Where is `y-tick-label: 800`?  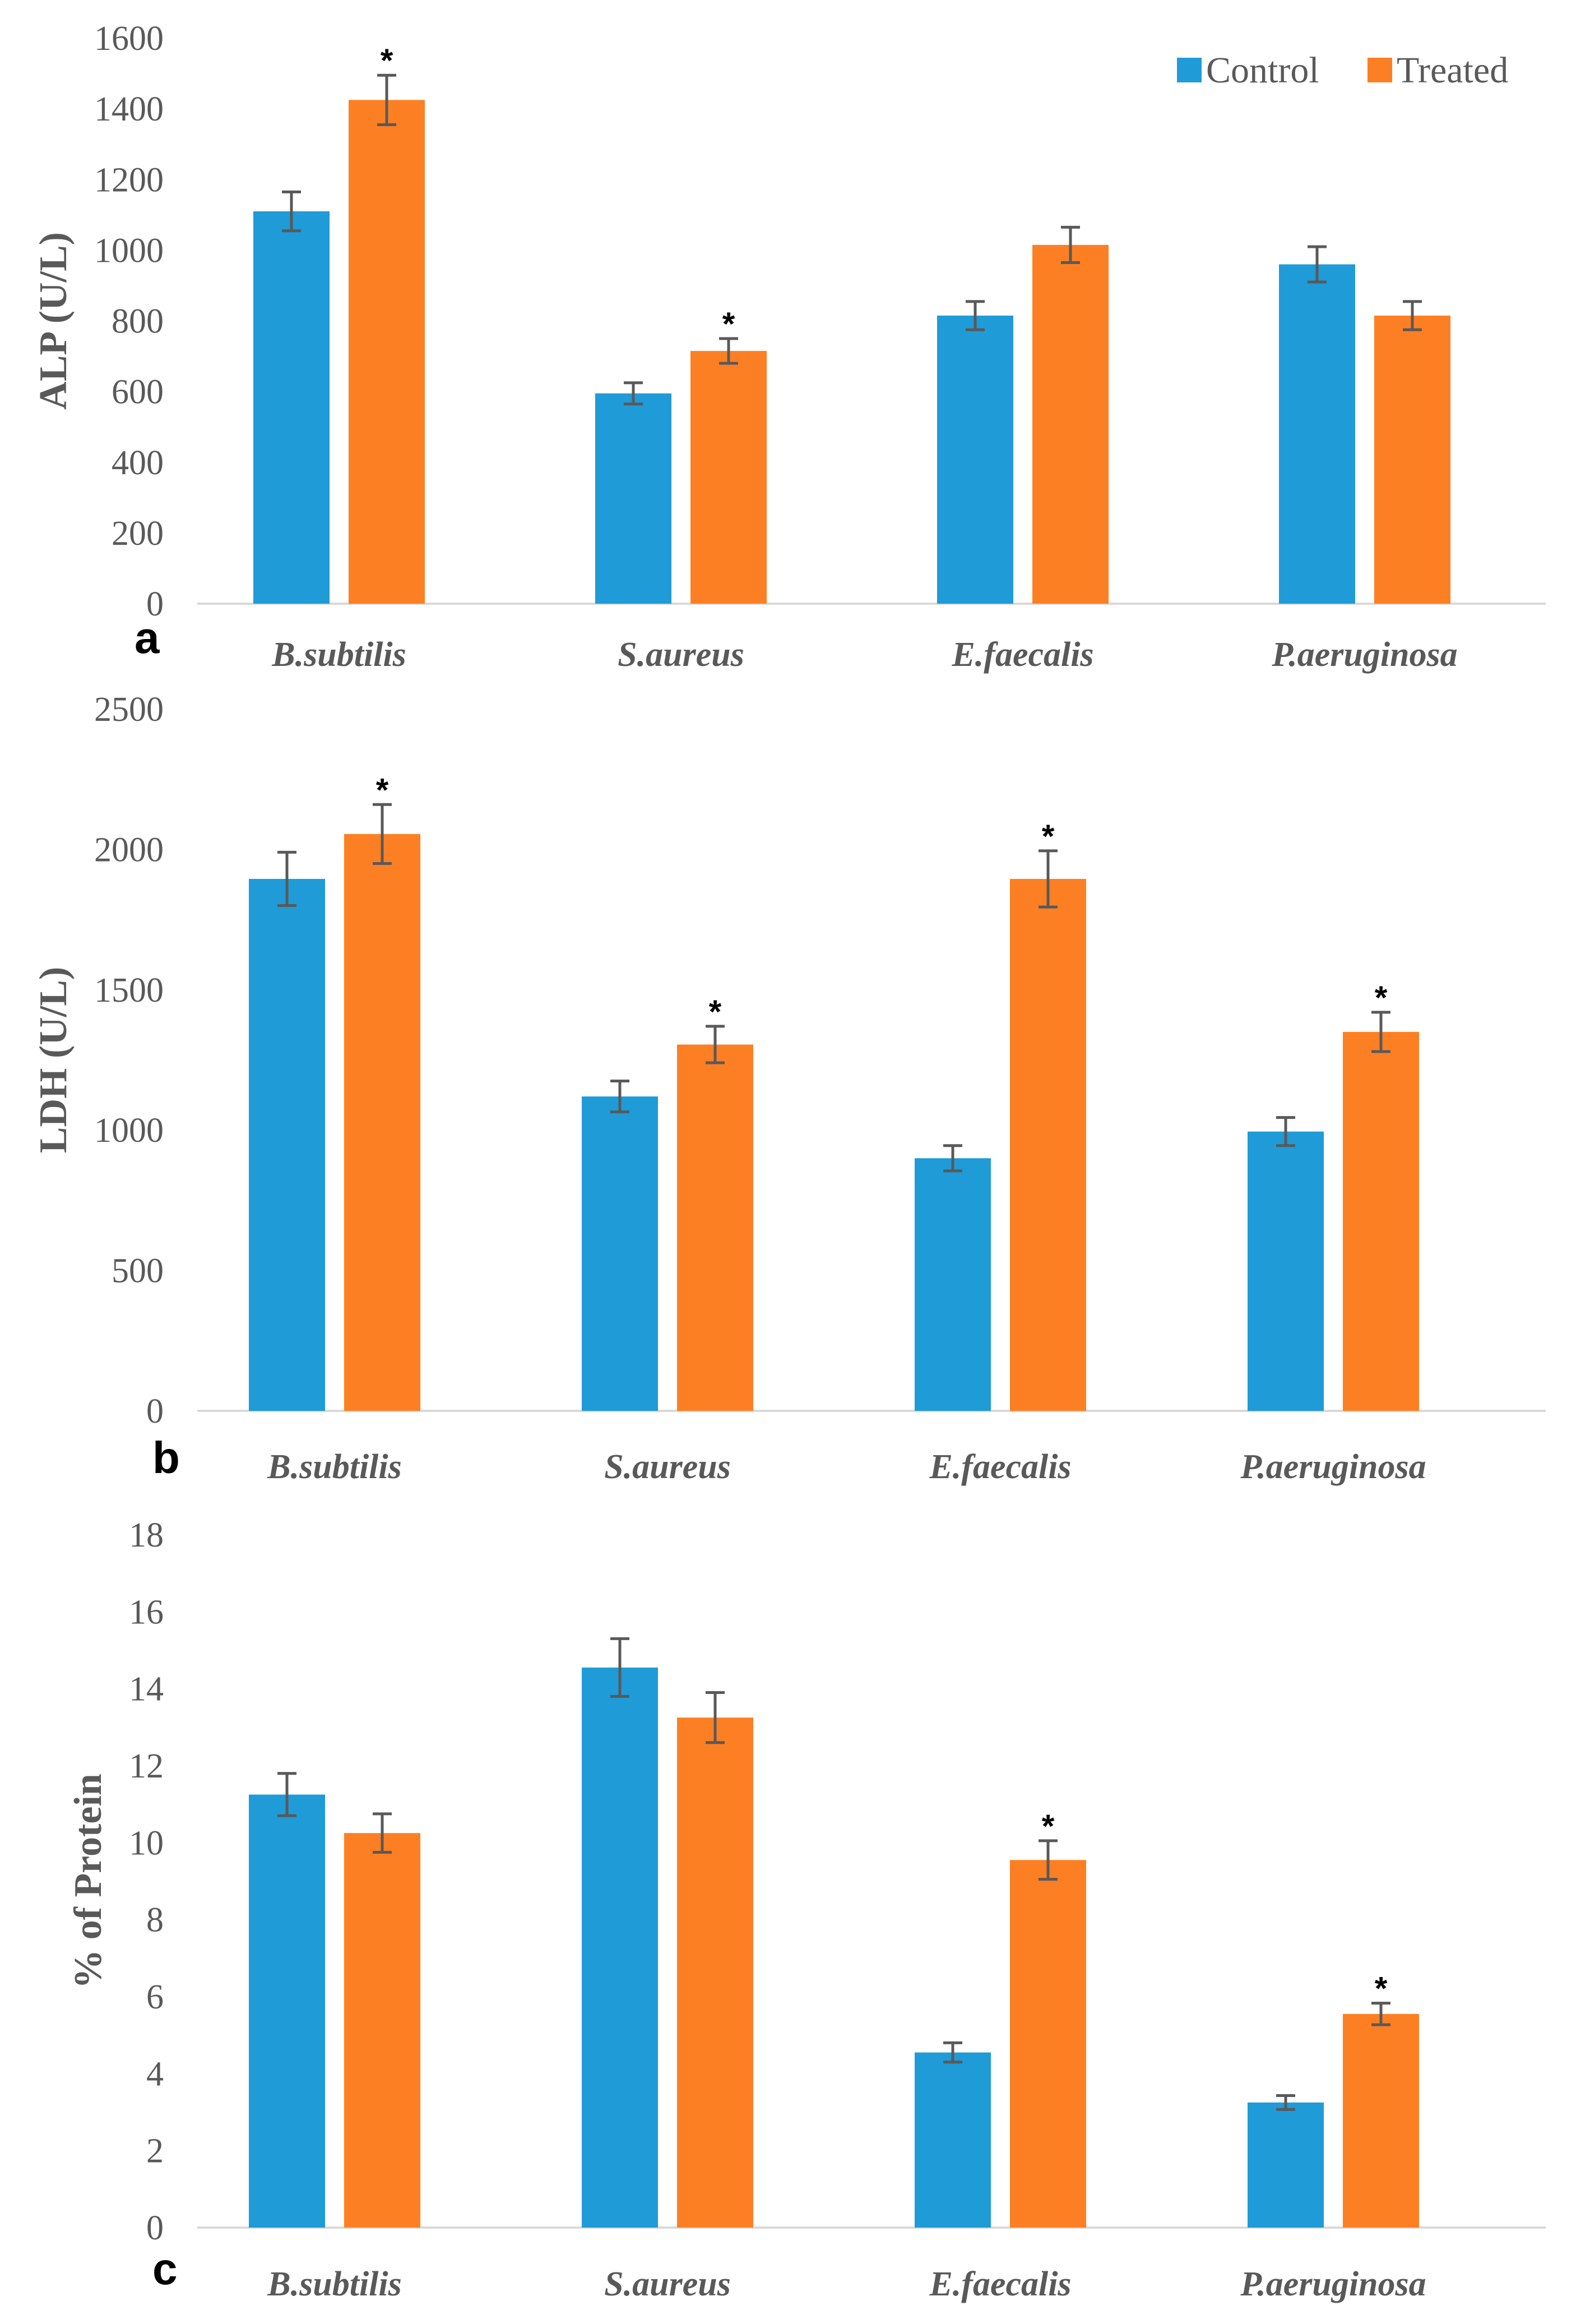 y-tick-label: 800 is located at coordinates (138, 322).